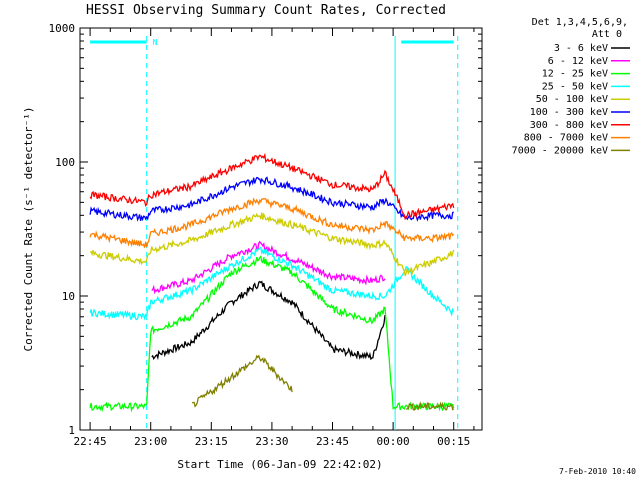 The image size is (640, 480). I want to click on legend-label: 25 - 50 keV, so click(575, 86).